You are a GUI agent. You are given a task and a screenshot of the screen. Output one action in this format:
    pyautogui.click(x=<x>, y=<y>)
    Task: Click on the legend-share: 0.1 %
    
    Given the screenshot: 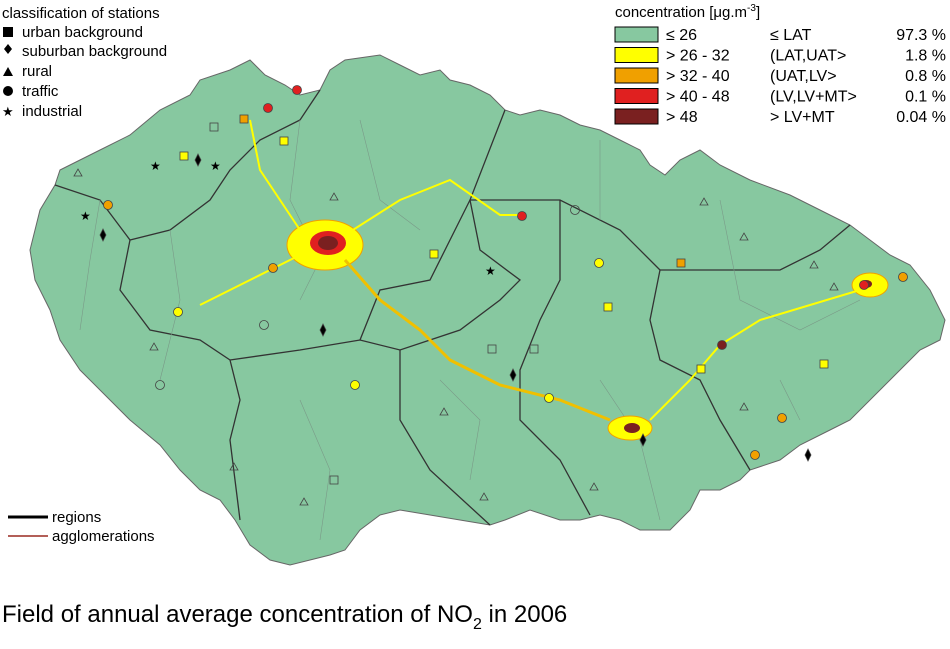 What is the action you would take?
    pyautogui.click(x=925, y=97)
    